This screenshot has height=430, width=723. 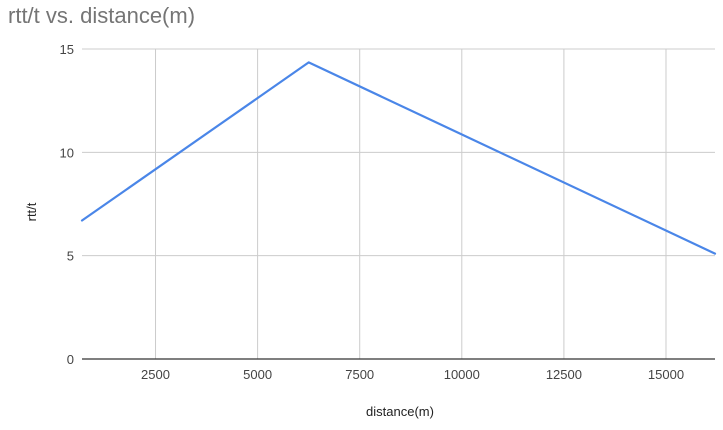 What do you see at coordinates (70, 359) in the screenshot?
I see `y-tick-label: 0` at bounding box center [70, 359].